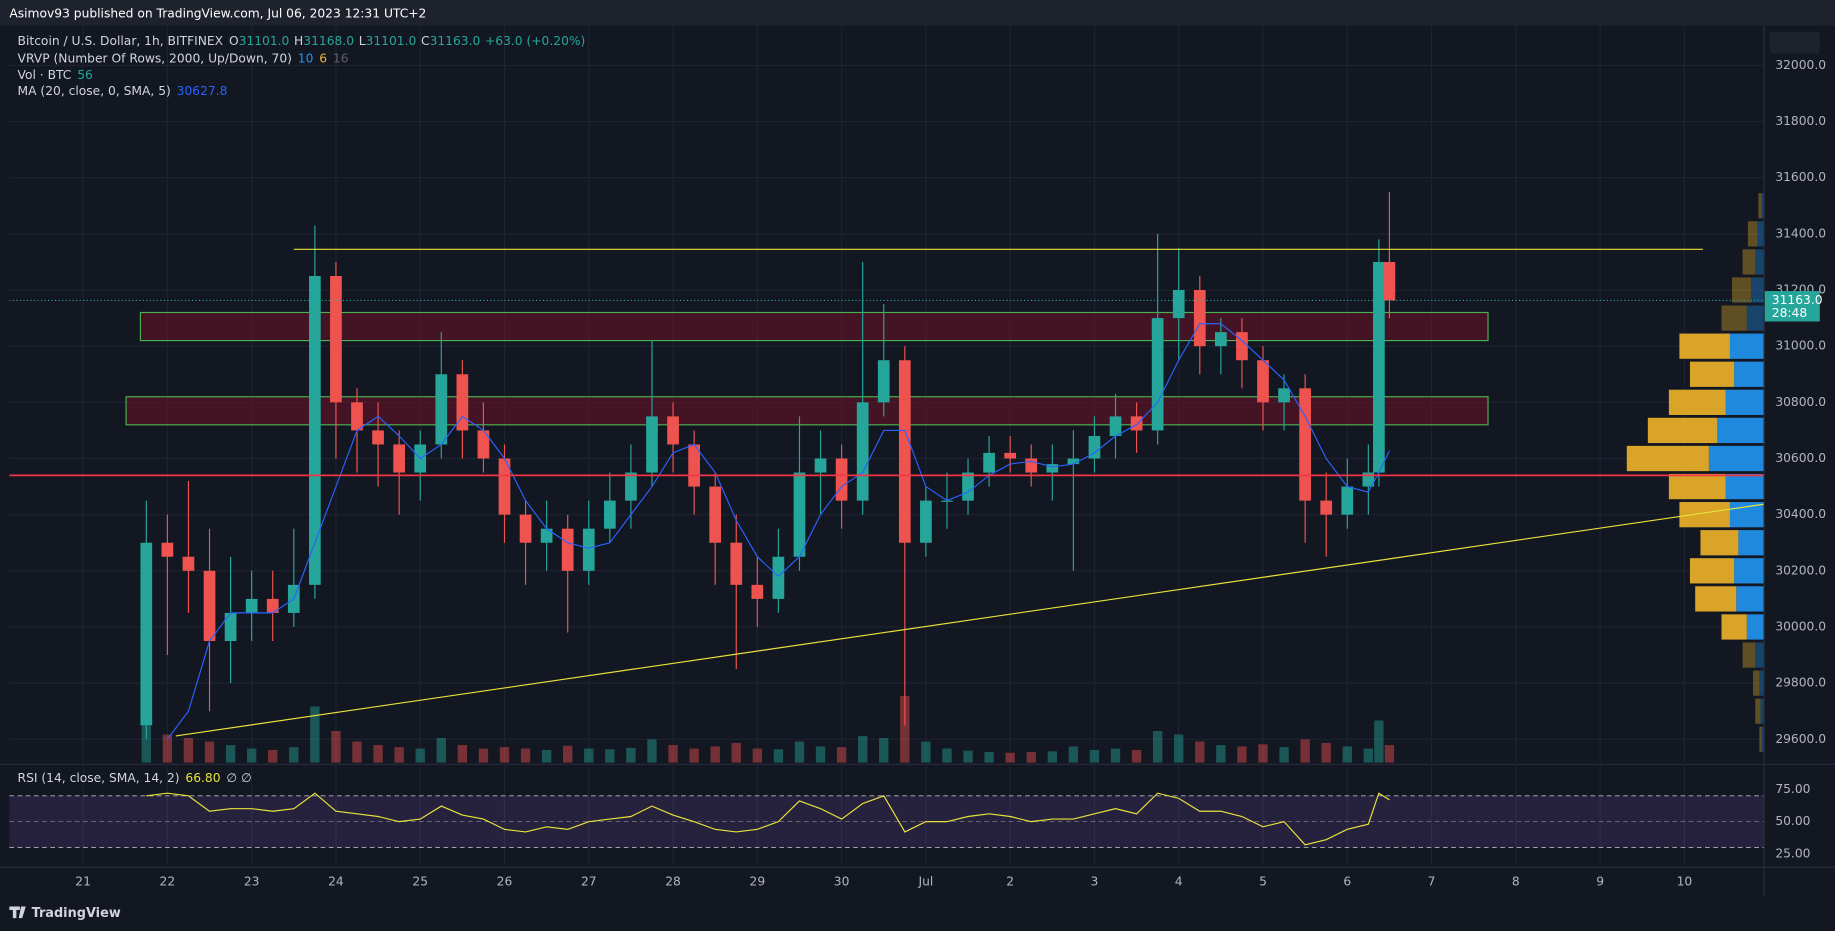 The height and width of the screenshot is (931, 1835). What do you see at coordinates (123, 91) in the screenshot?
I see `legend-ma: MA (20, close, 0, SMA, 5) 30627.8` at bounding box center [123, 91].